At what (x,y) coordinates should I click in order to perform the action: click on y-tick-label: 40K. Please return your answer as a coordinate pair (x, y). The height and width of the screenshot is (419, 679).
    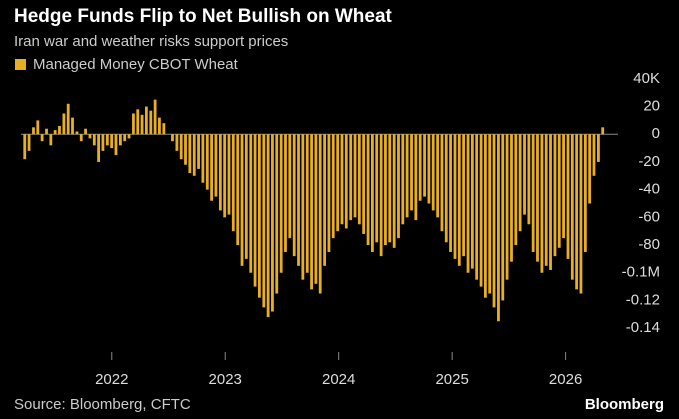
    Looking at the image, I should click on (646, 78).